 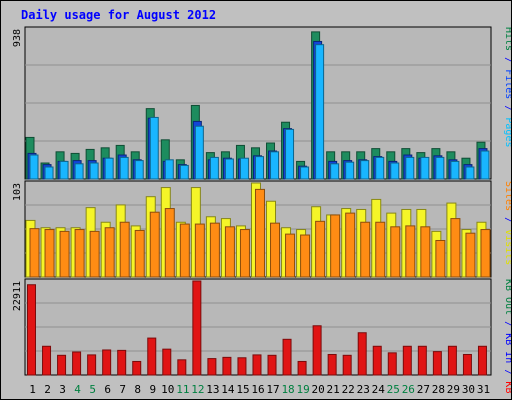 I want to click on panel-1-legend: Hits / Files / Pages, so click(x=507, y=87).